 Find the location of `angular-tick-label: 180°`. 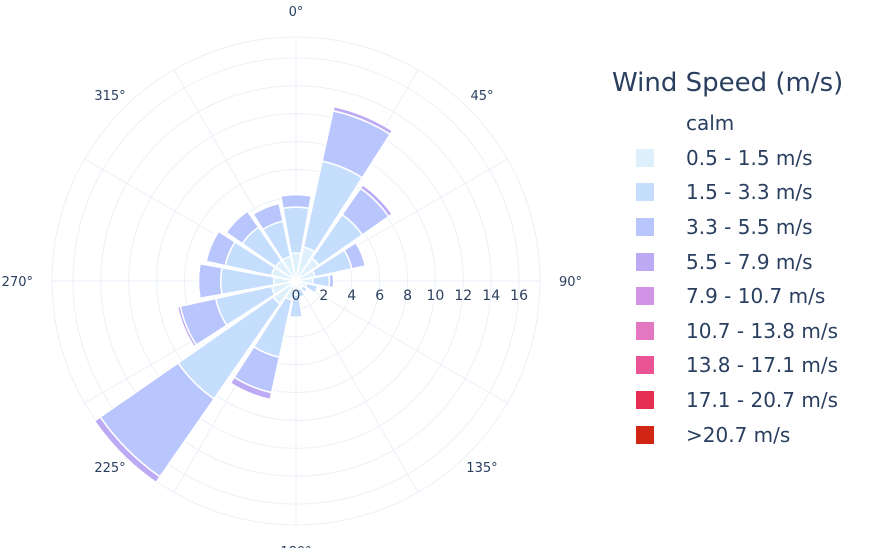

angular-tick-label: 180° is located at coordinates (295, 546).